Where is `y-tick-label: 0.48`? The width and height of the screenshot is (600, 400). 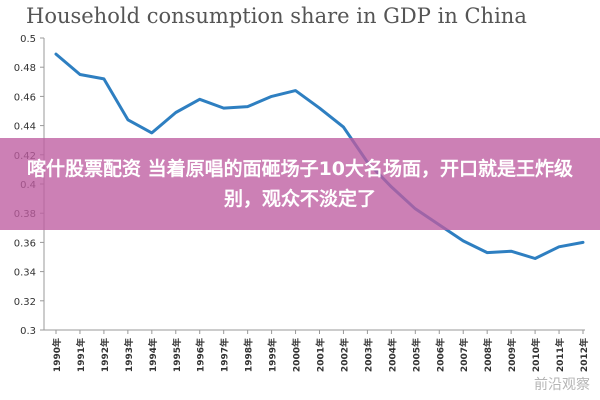 y-tick-label: 0.48 is located at coordinates (25, 68).